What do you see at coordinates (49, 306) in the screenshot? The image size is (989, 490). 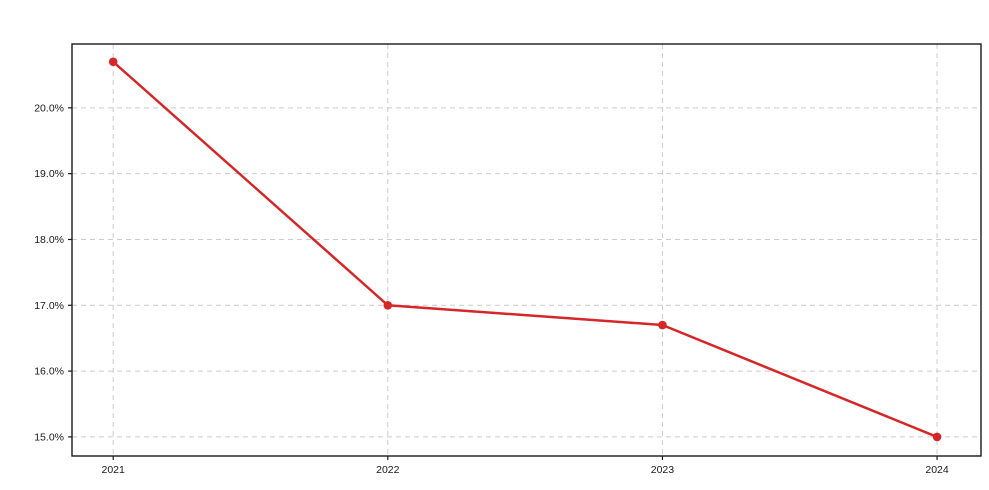 I see `y-tick-label: 17.0%` at bounding box center [49, 306].